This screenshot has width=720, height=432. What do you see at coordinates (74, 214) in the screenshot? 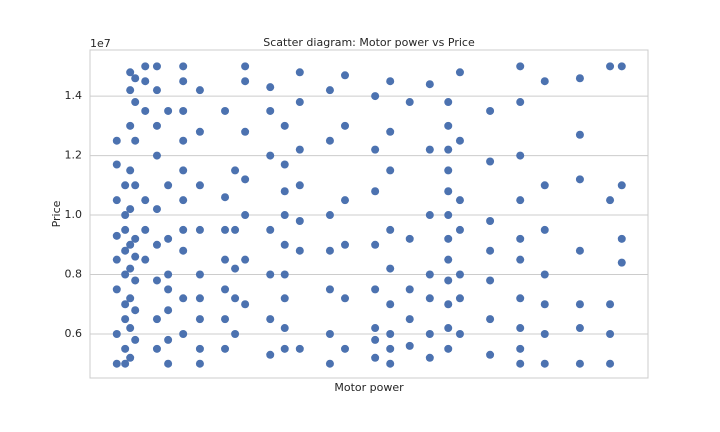
I see `y-tick-label: 1.0` at bounding box center [74, 214].